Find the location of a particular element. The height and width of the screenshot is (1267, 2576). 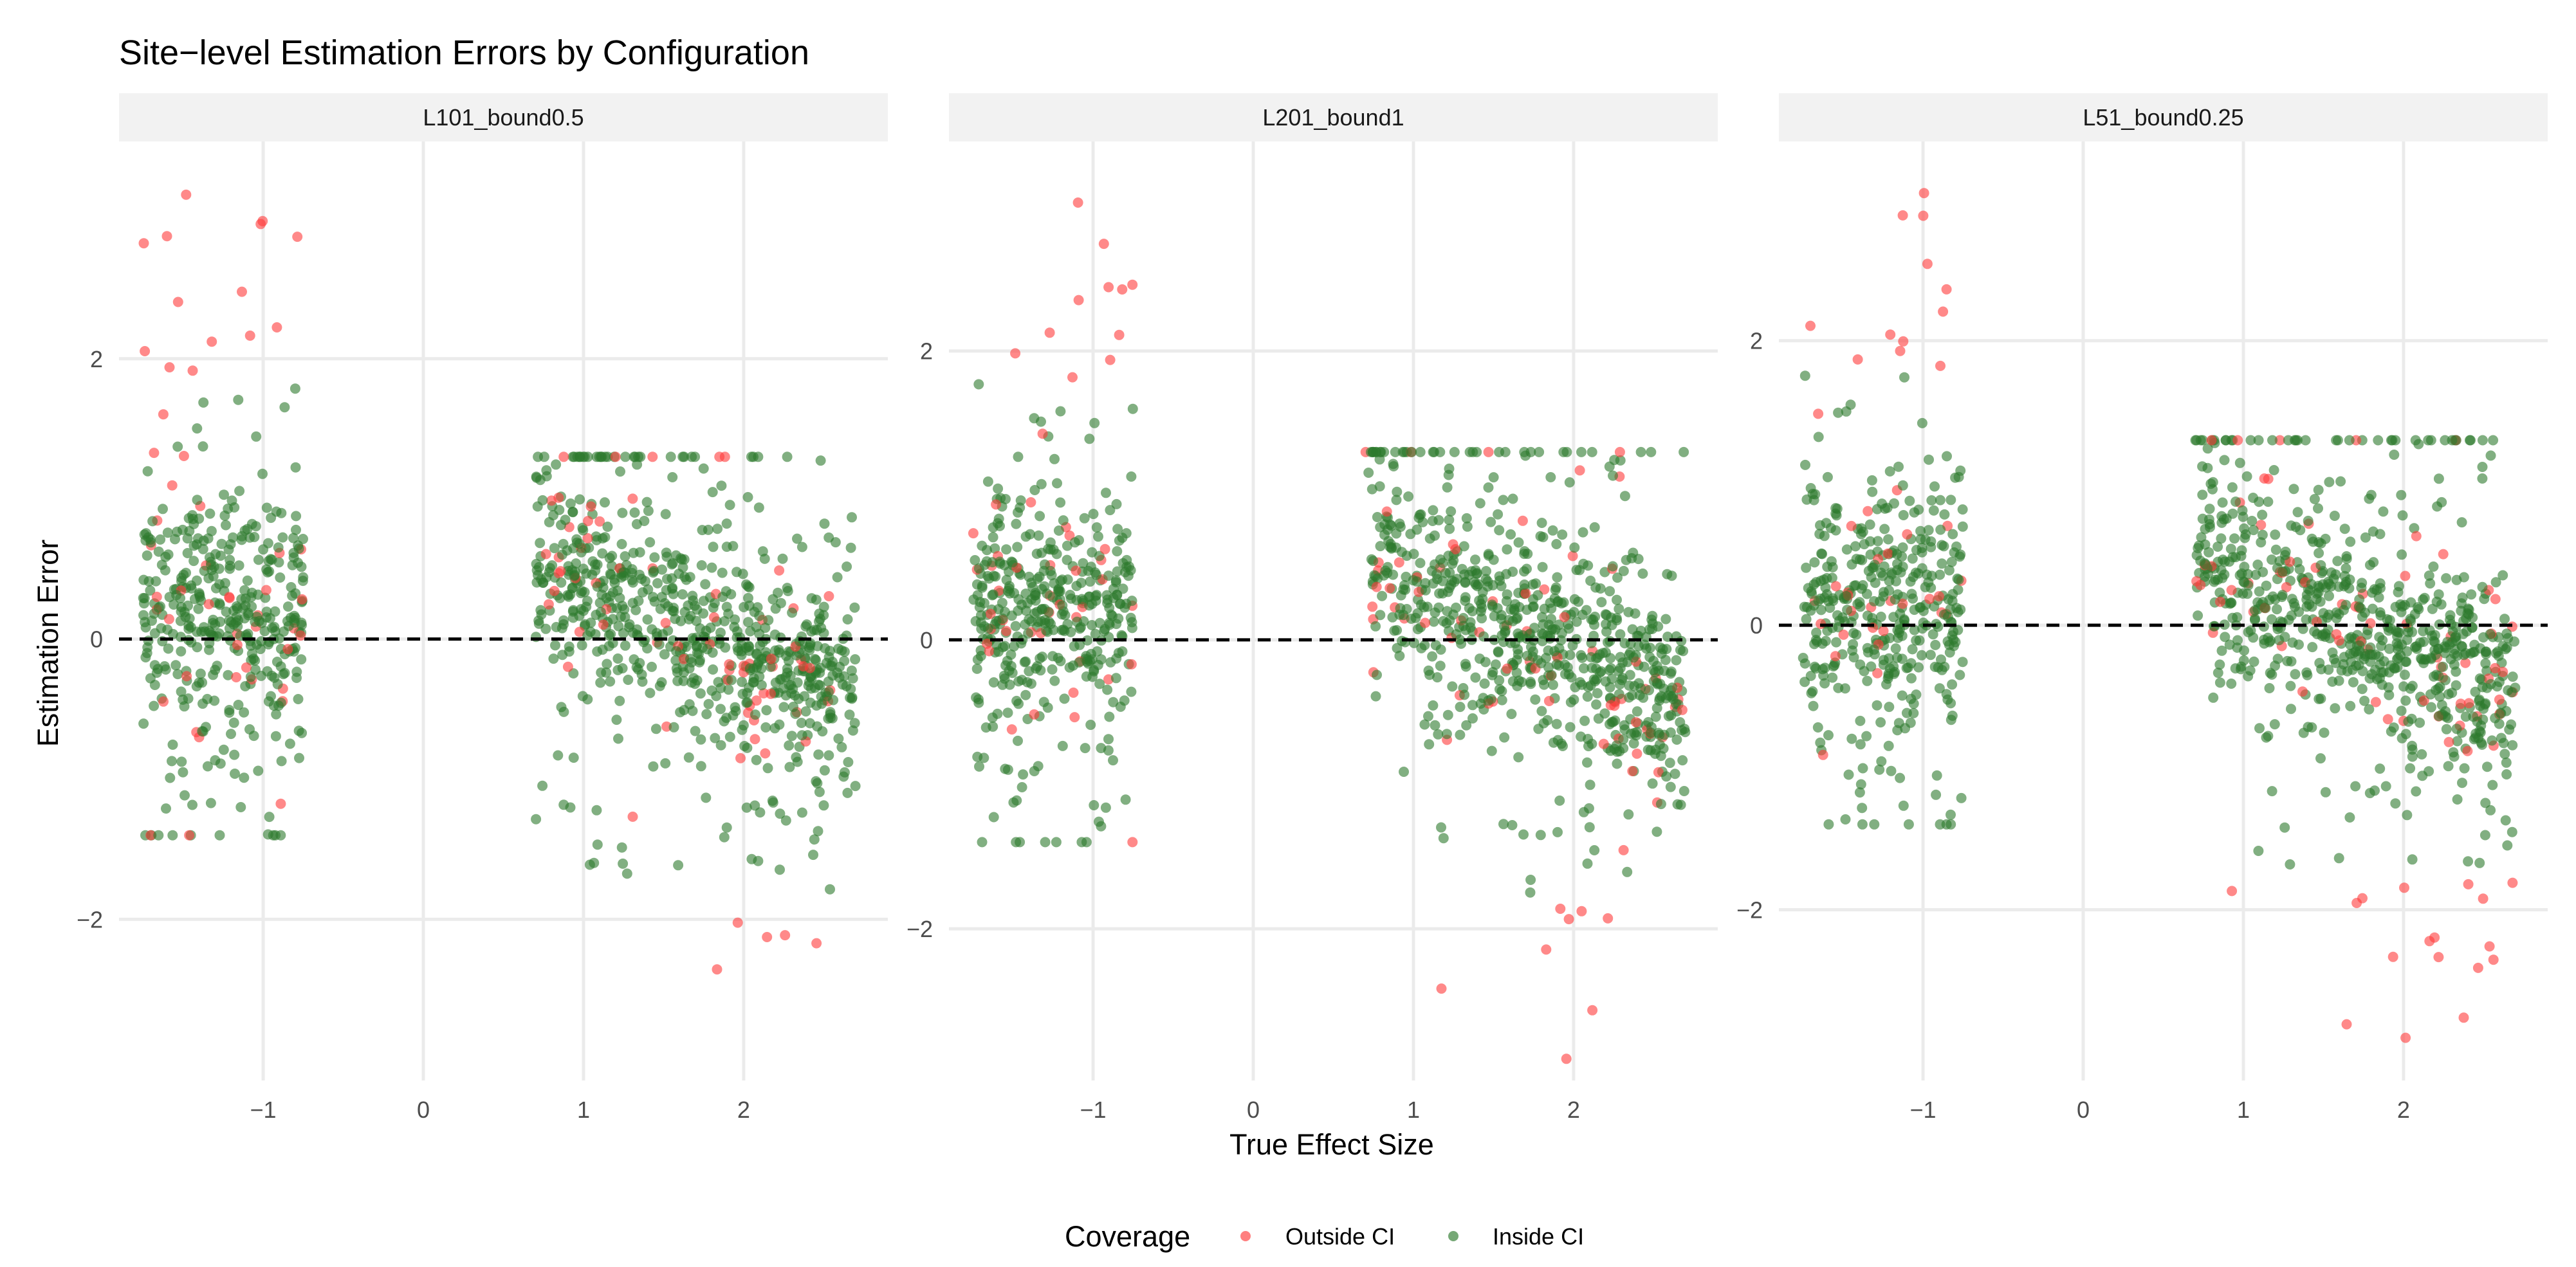

y-tick-label: −2 is located at coordinates (919, 929).